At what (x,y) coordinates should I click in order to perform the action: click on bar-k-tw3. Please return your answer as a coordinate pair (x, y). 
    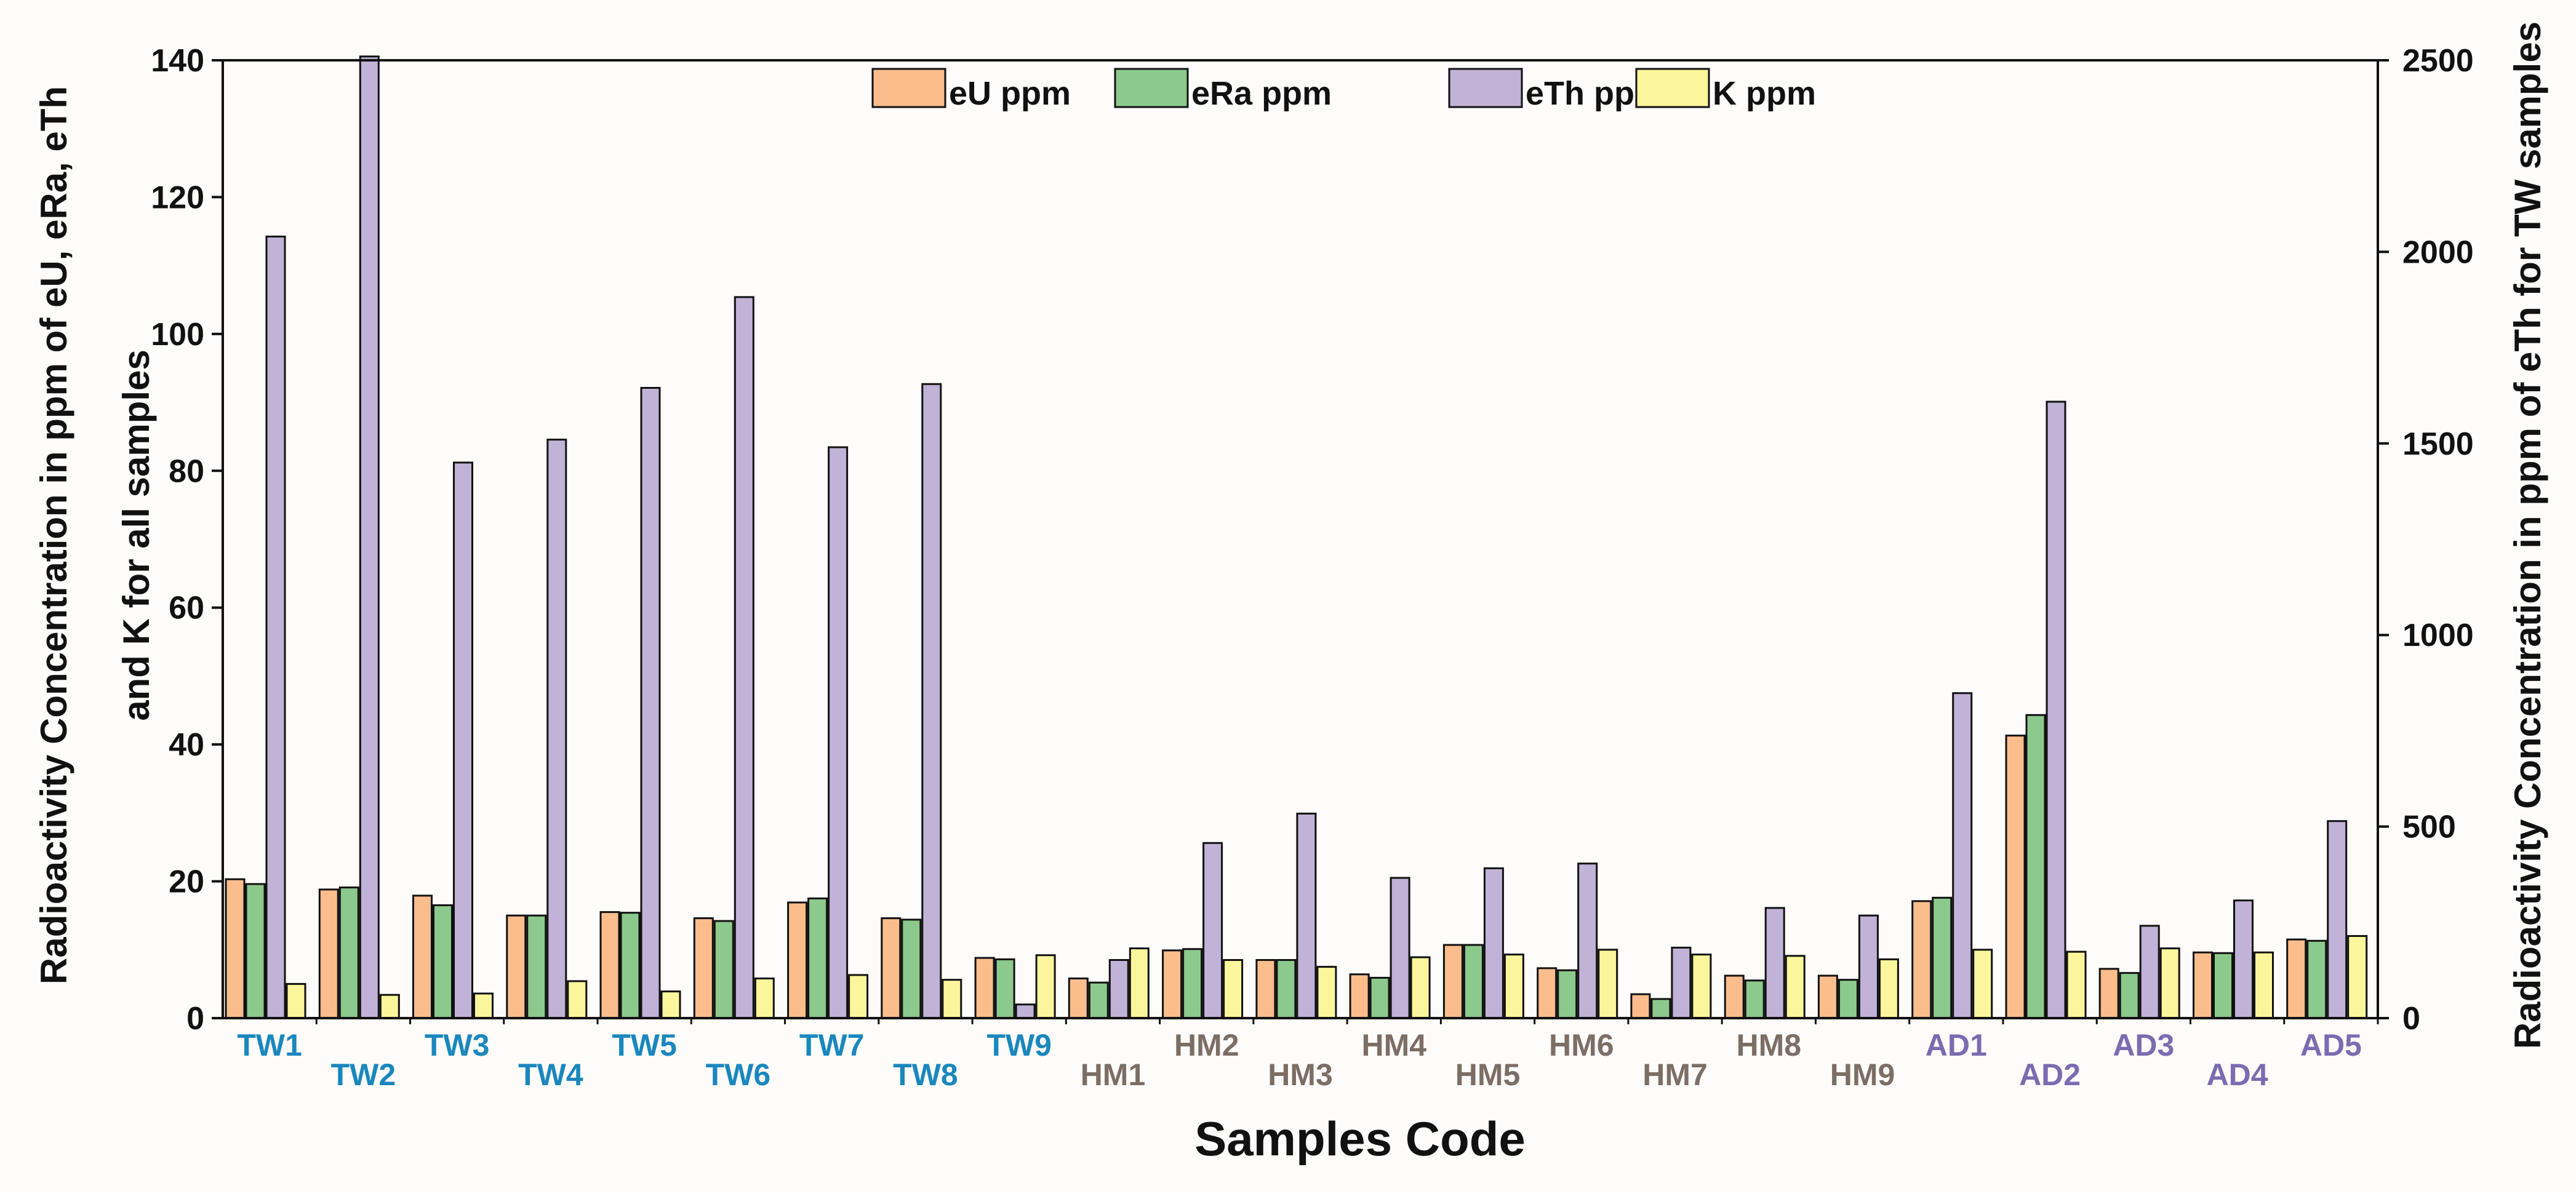
    Looking at the image, I should click on (483, 1005).